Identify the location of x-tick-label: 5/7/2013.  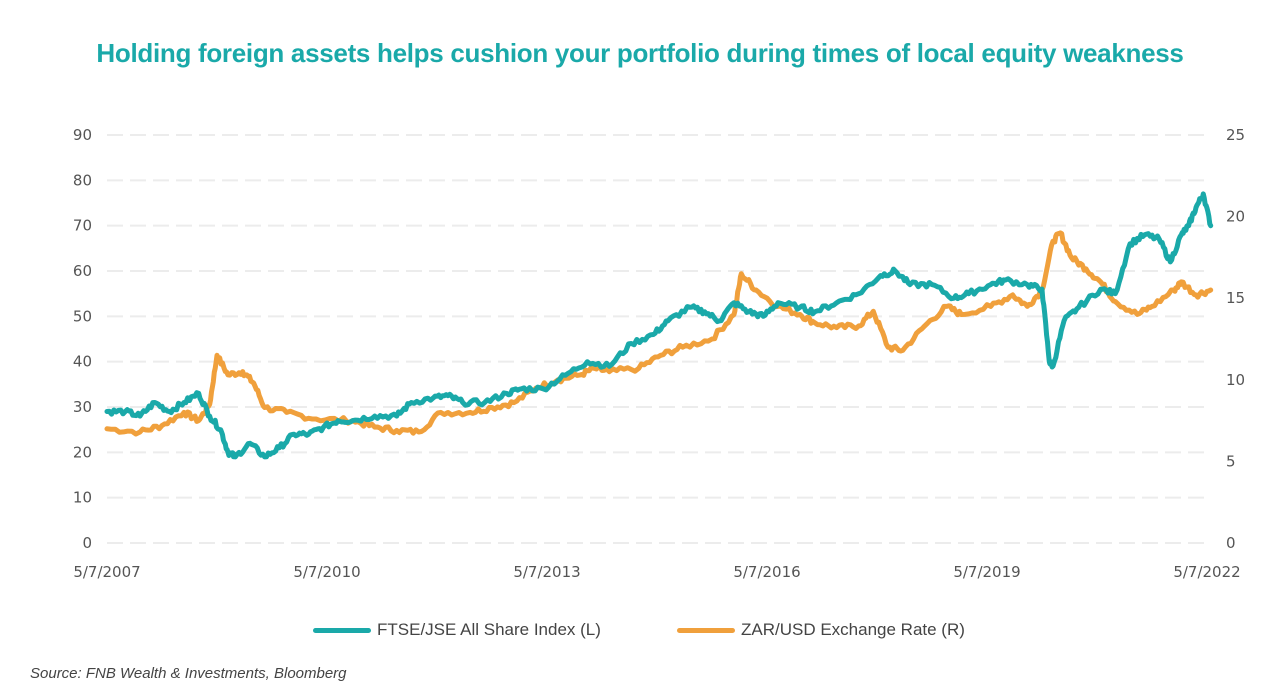
(546, 572).